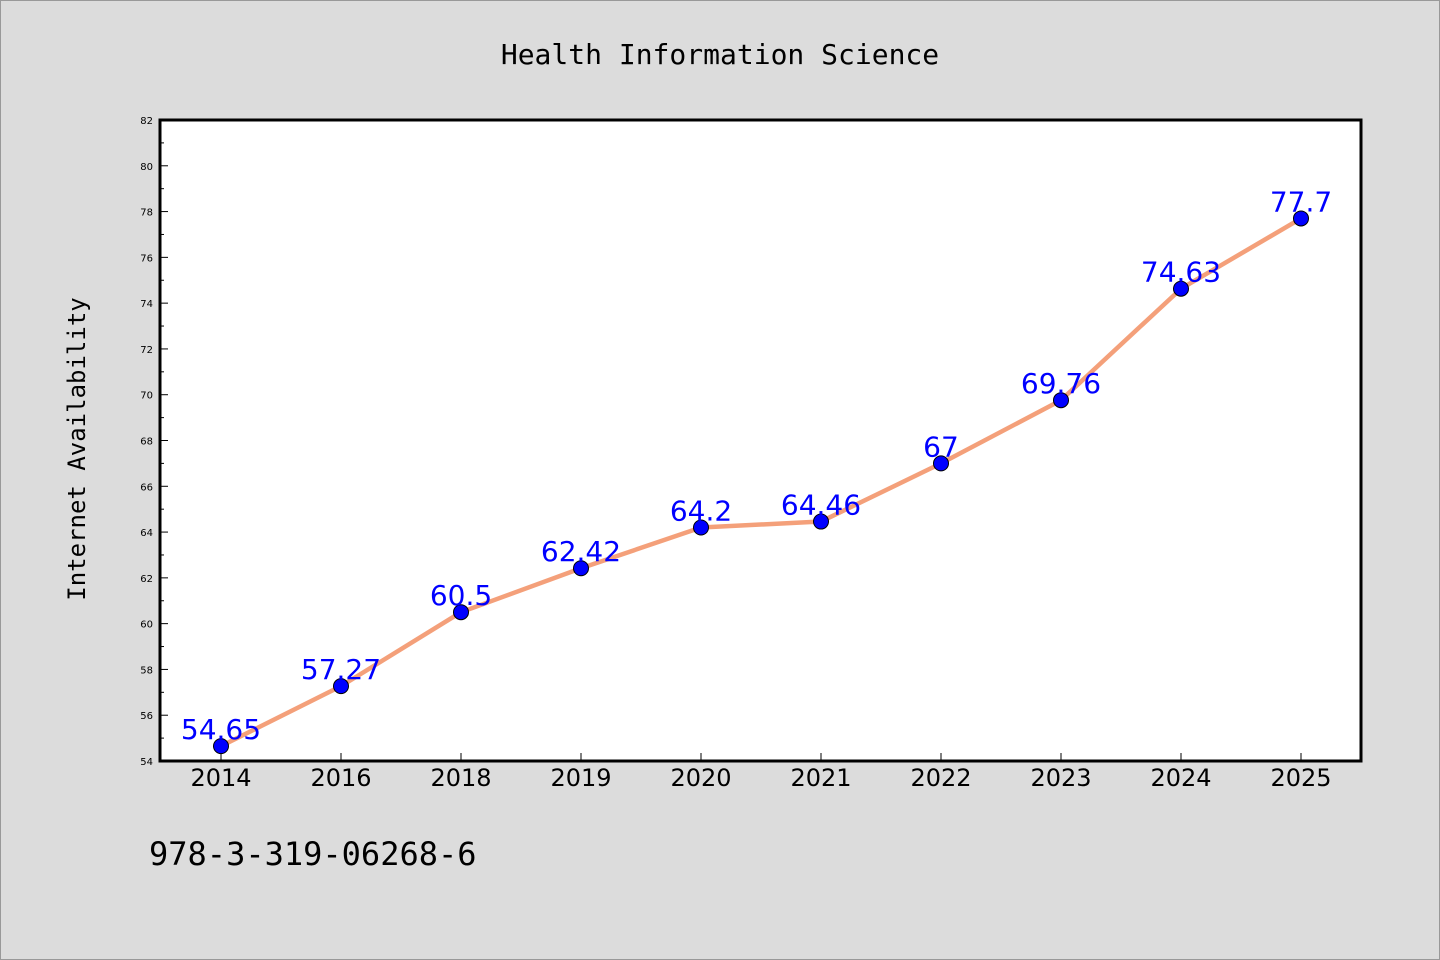 Image resolution: width=1440 pixels, height=960 pixels. I want to click on chart-title: Health Information Science, so click(720, 54).